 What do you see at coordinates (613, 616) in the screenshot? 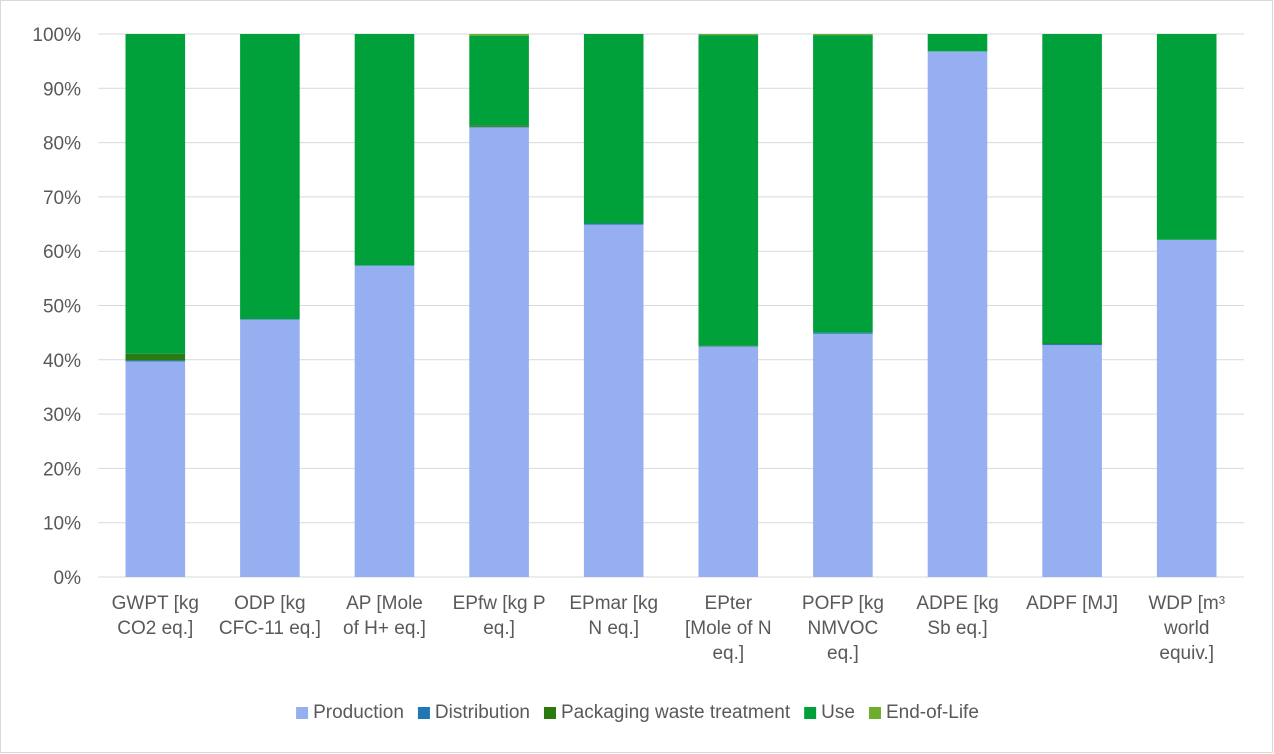
I see `x-tick-label: EPmar [kg N eq.]` at bounding box center [613, 616].